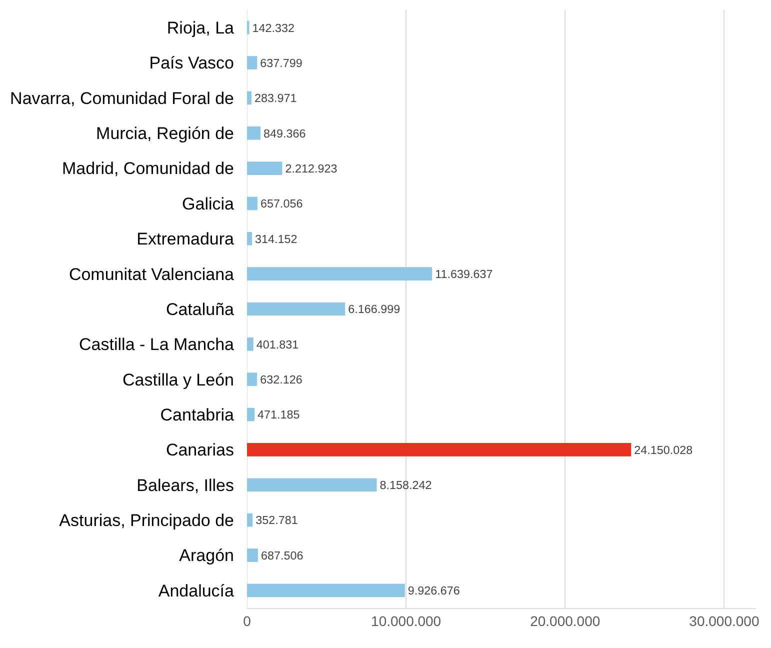  I want to click on y-tick-label: Asturias, Principado de, so click(146, 520).